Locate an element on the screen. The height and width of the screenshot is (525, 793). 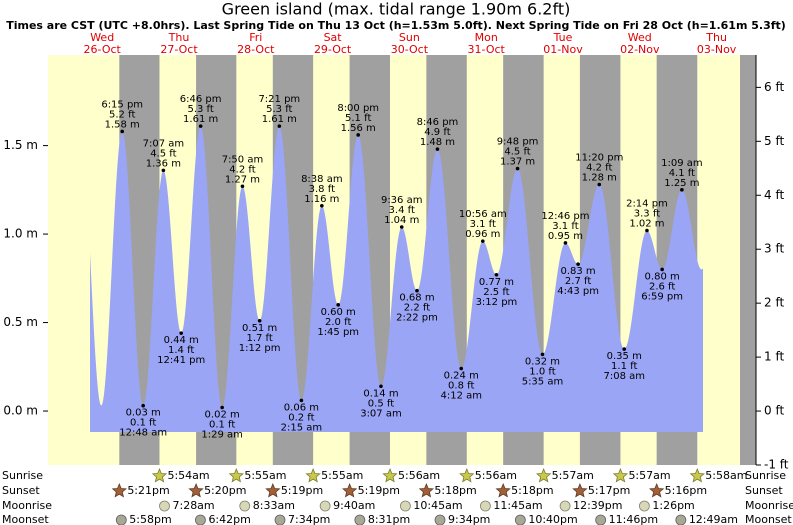
tide-label: 0.77 m is located at coordinates (496, 282).